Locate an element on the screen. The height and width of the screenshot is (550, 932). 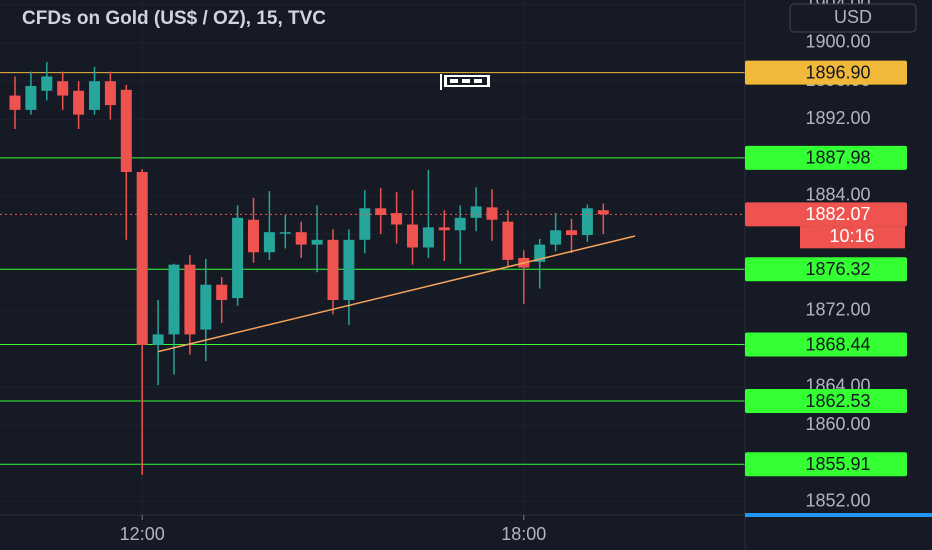
chart-title: CFDs on Gold (US$ / OZ), 15, TVC is located at coordinates (174, 18).